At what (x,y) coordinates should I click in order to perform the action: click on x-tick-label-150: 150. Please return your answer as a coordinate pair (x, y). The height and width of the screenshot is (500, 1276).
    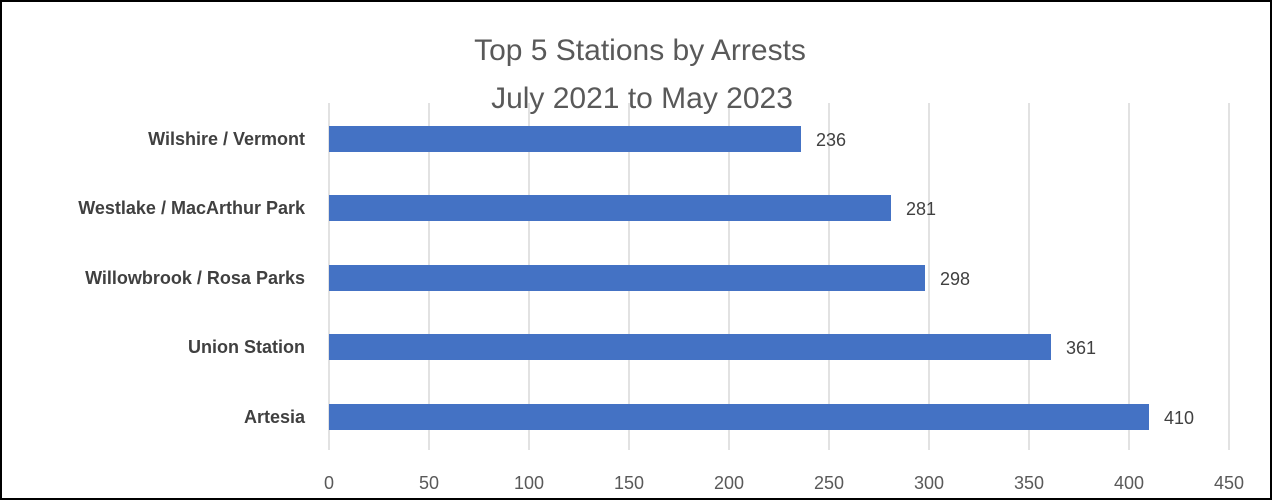
    Looking at the image, I should click on (629, 483).